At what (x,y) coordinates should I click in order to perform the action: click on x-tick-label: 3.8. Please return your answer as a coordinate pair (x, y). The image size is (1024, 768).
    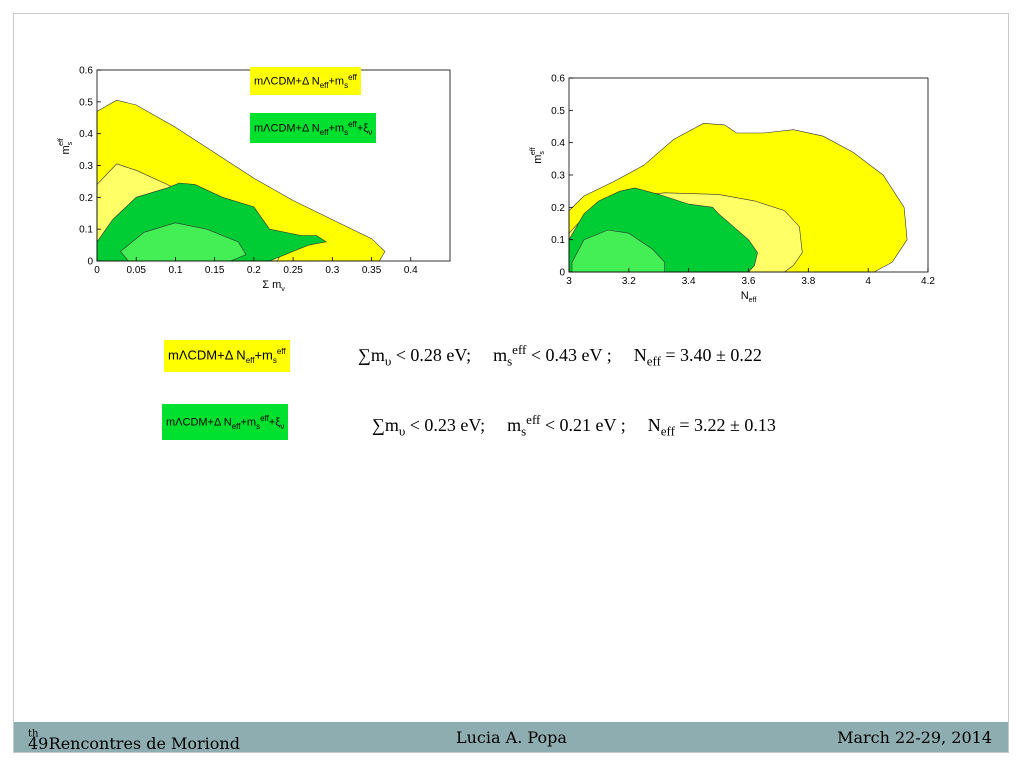
    Looking at the image, I should click on (808, 281).